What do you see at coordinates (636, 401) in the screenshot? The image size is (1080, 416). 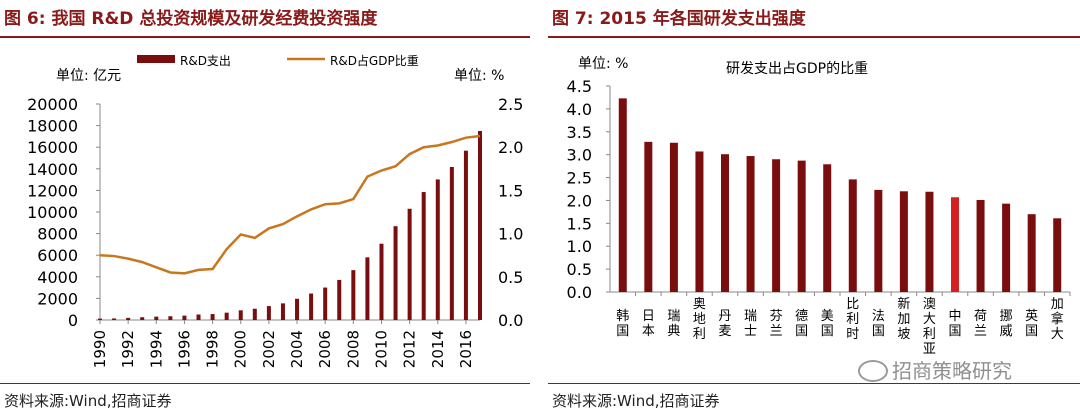 I see `right-source: 资料来源:Wind,招商证券` at bounding box center [636, 401].